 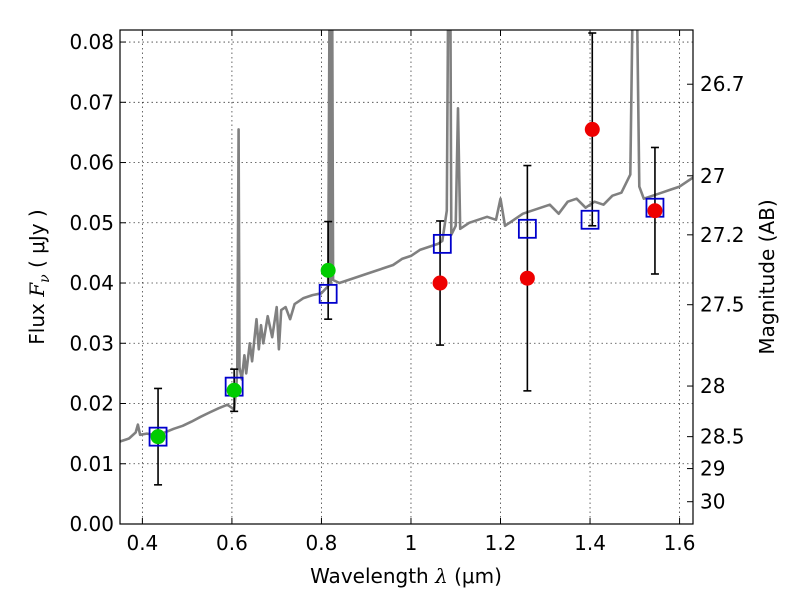 I want to click on y2-tick-label: 30, so click(x=712, y=502).